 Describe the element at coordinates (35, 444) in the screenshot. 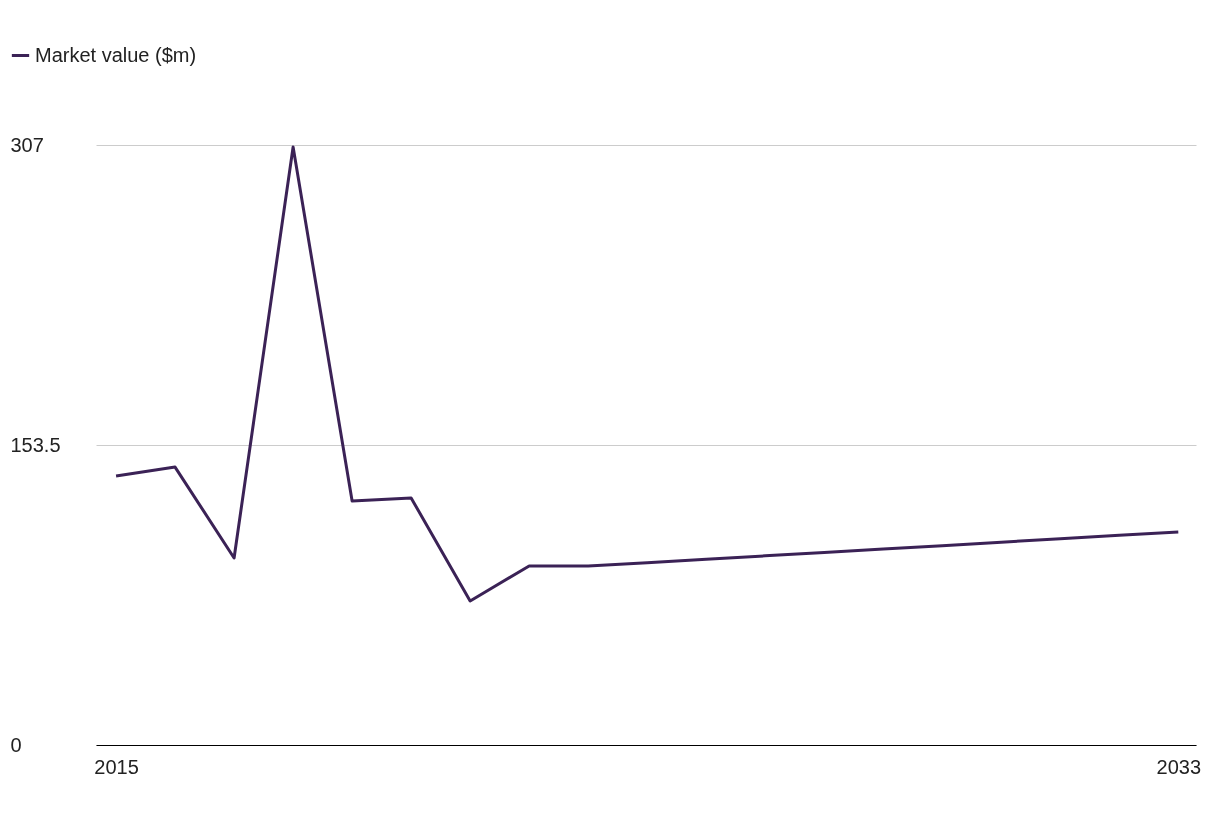

I see `y-tick-label: 153.5` at that location.